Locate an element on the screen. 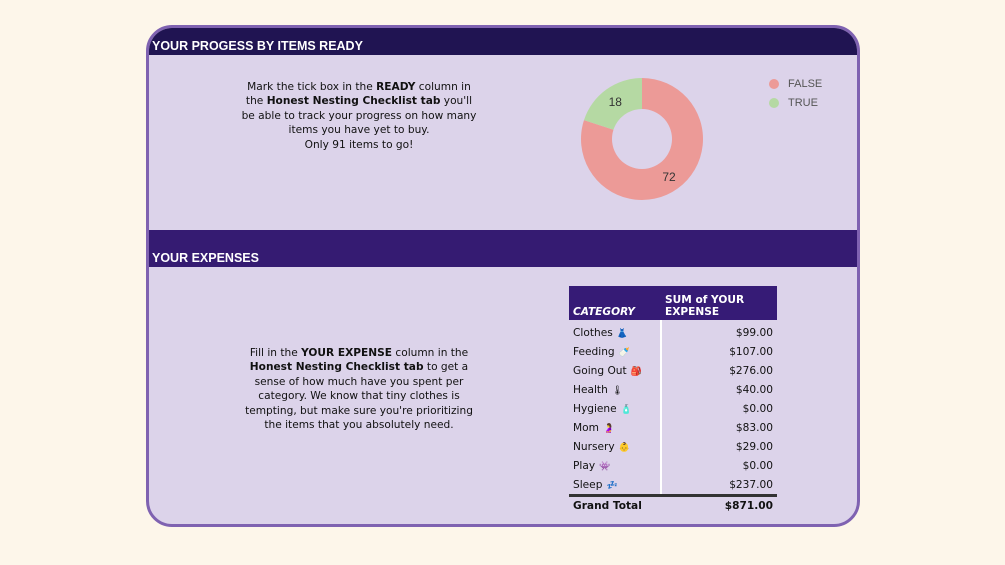  grand-total-value: $871.00 is located at coordinates (719, 504).